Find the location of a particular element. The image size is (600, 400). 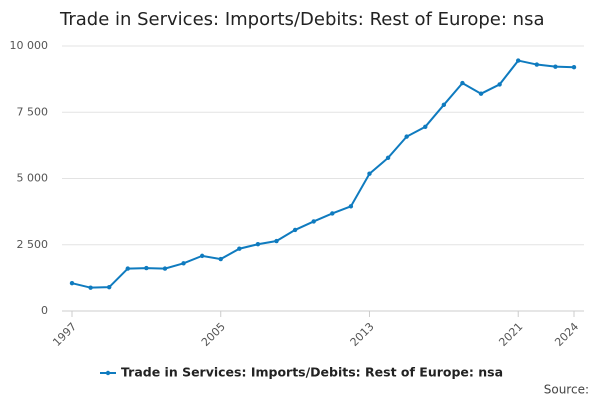

legend-marker is located at coordinates (108, 373).